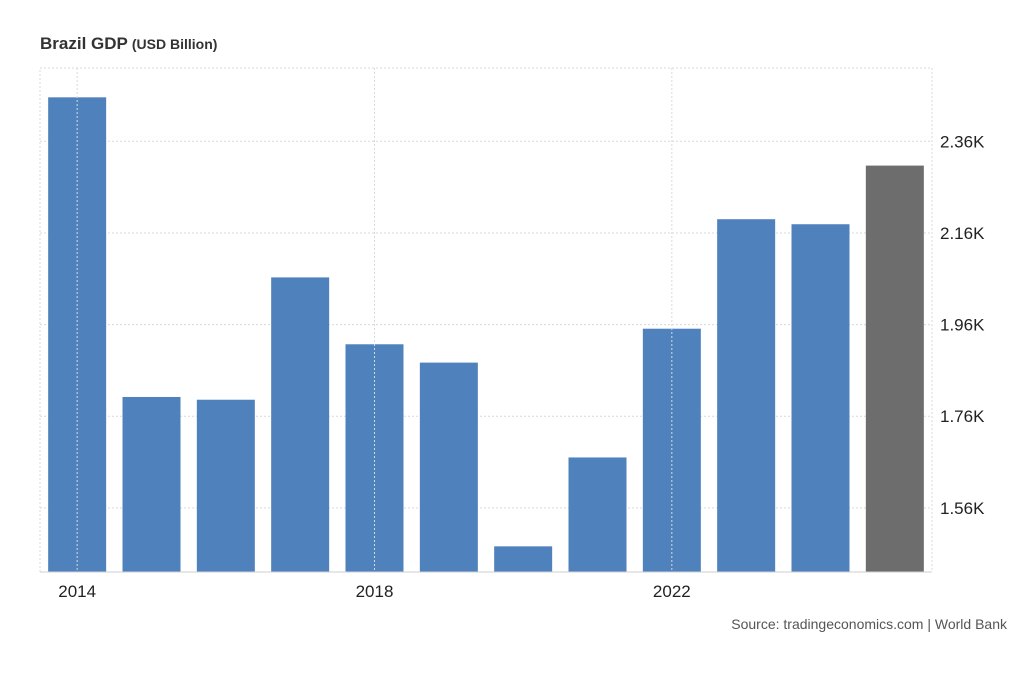 This screenshot has width=1024, height=700. Describe the element at coordinates (962, 508) in the screenshot. I see `y-tick-label: 1.56K` at that location.